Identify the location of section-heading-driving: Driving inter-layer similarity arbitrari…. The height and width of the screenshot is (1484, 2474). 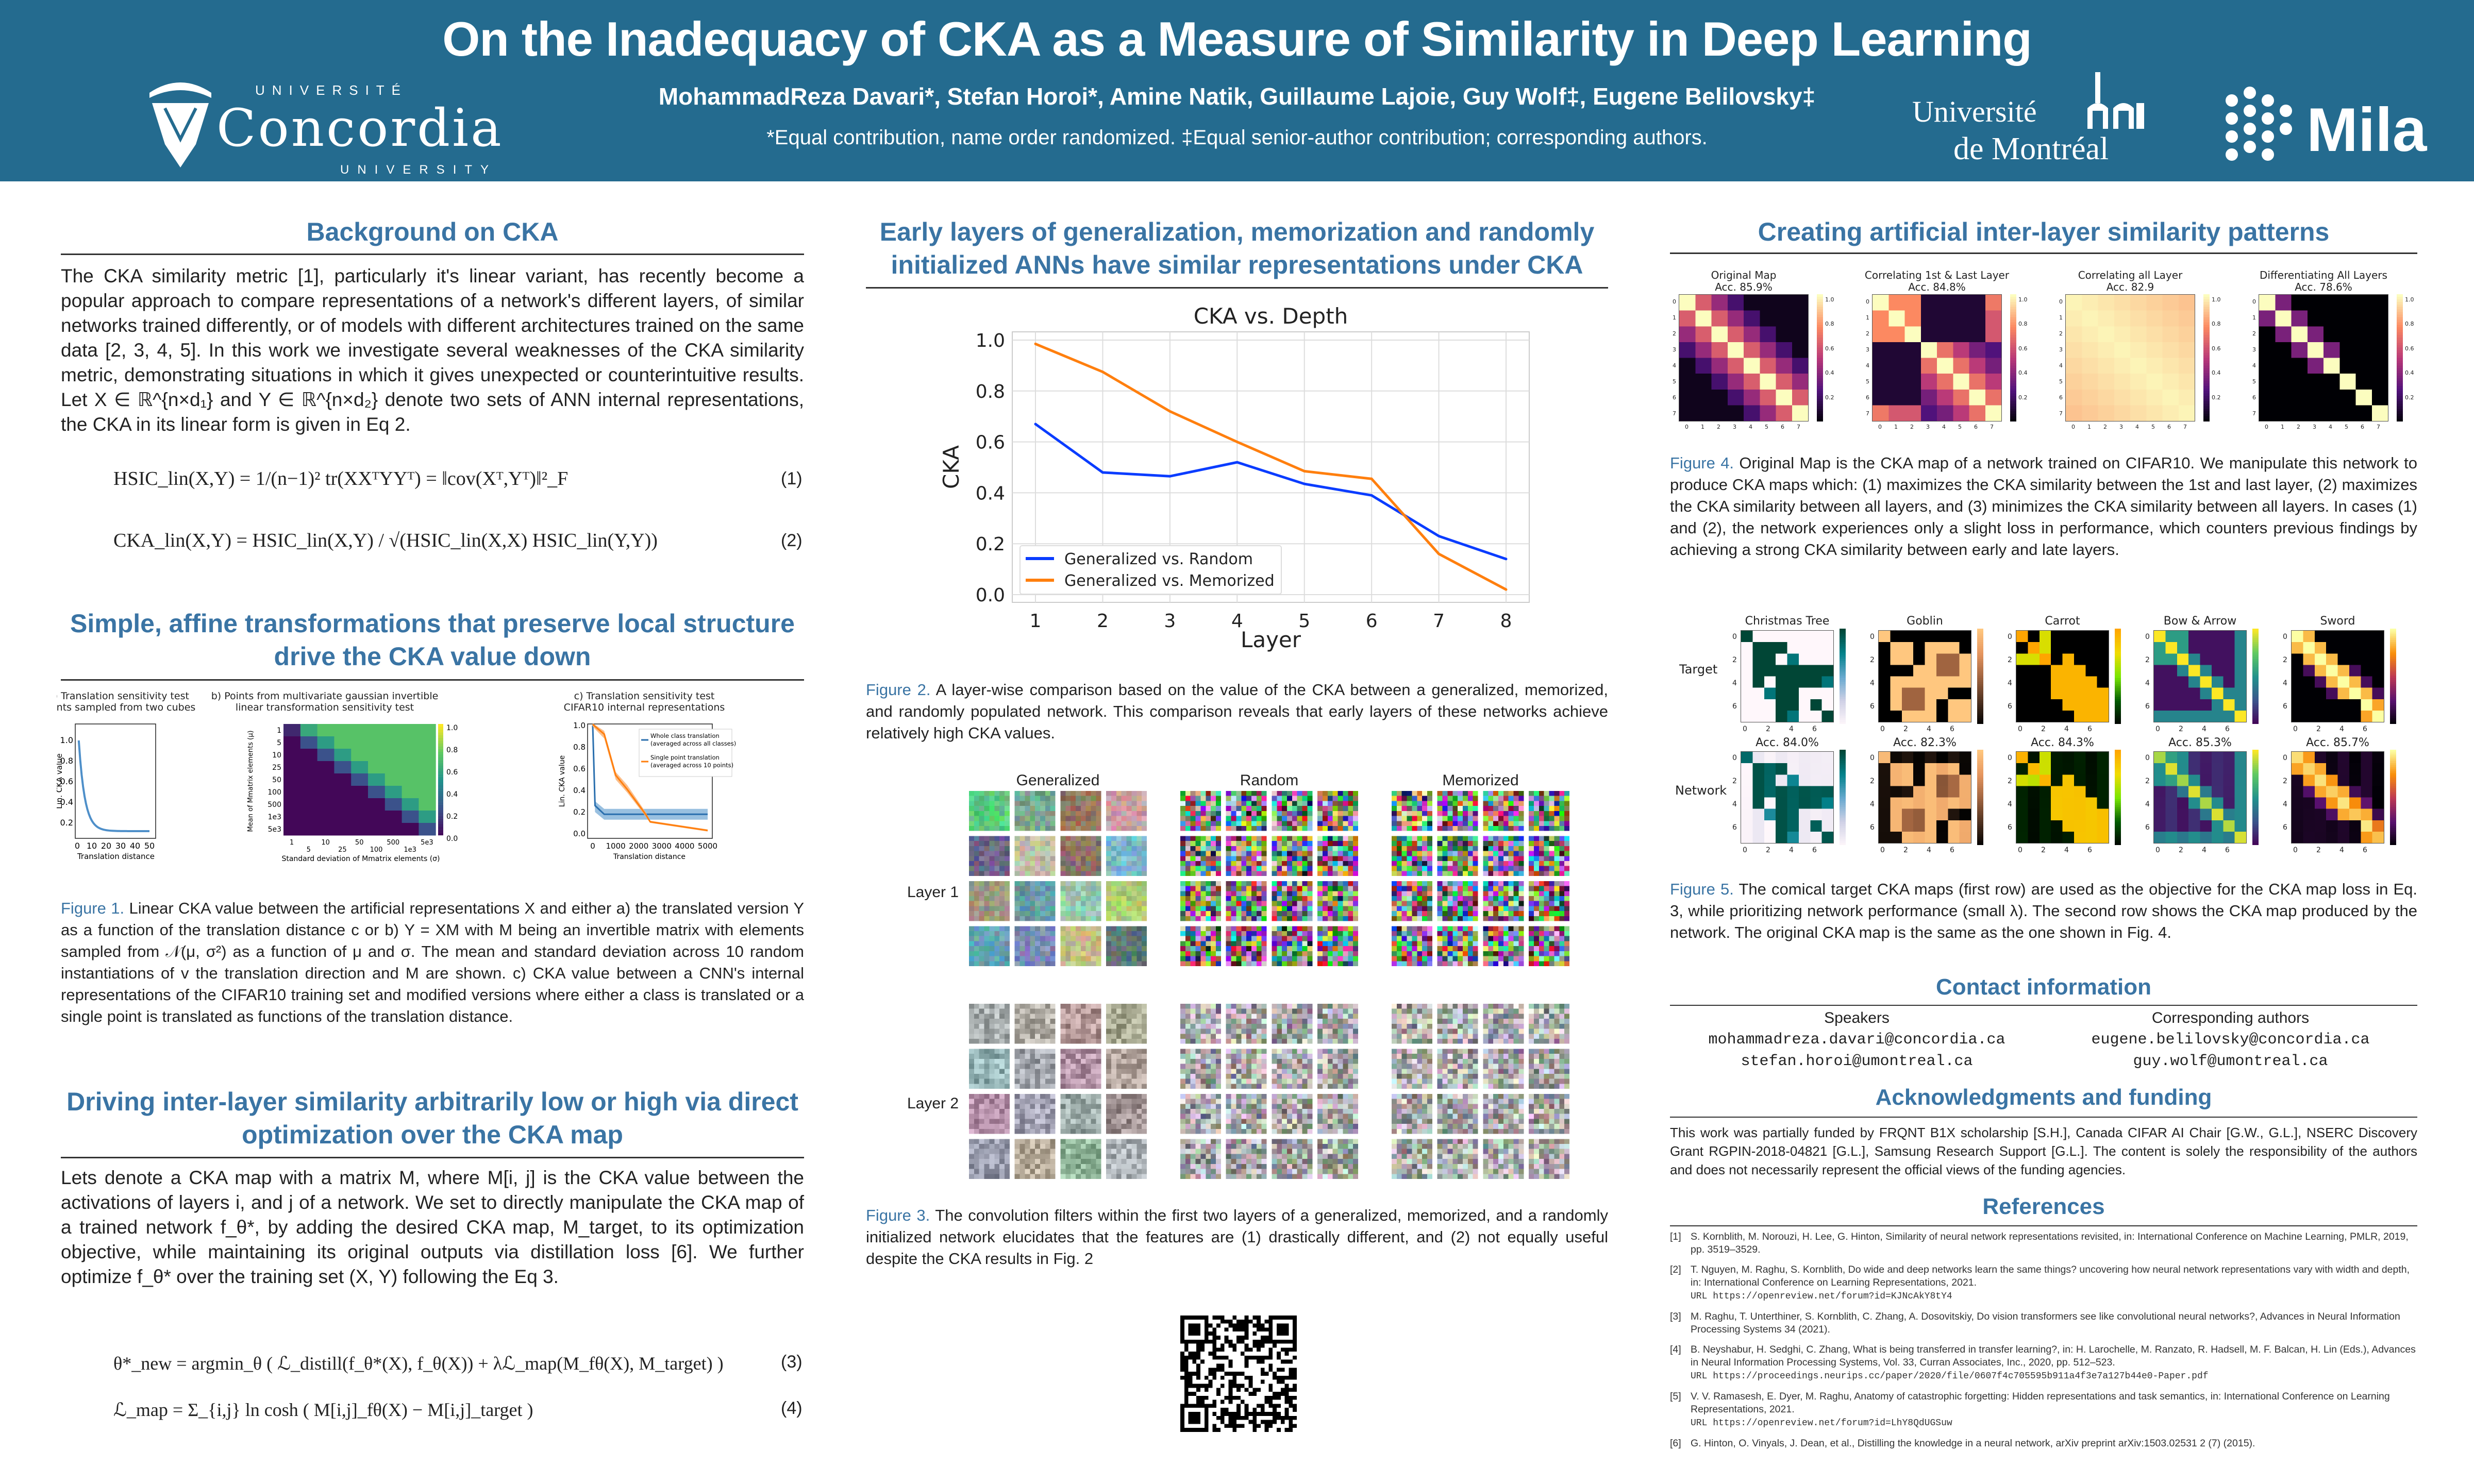
(432, 1118).